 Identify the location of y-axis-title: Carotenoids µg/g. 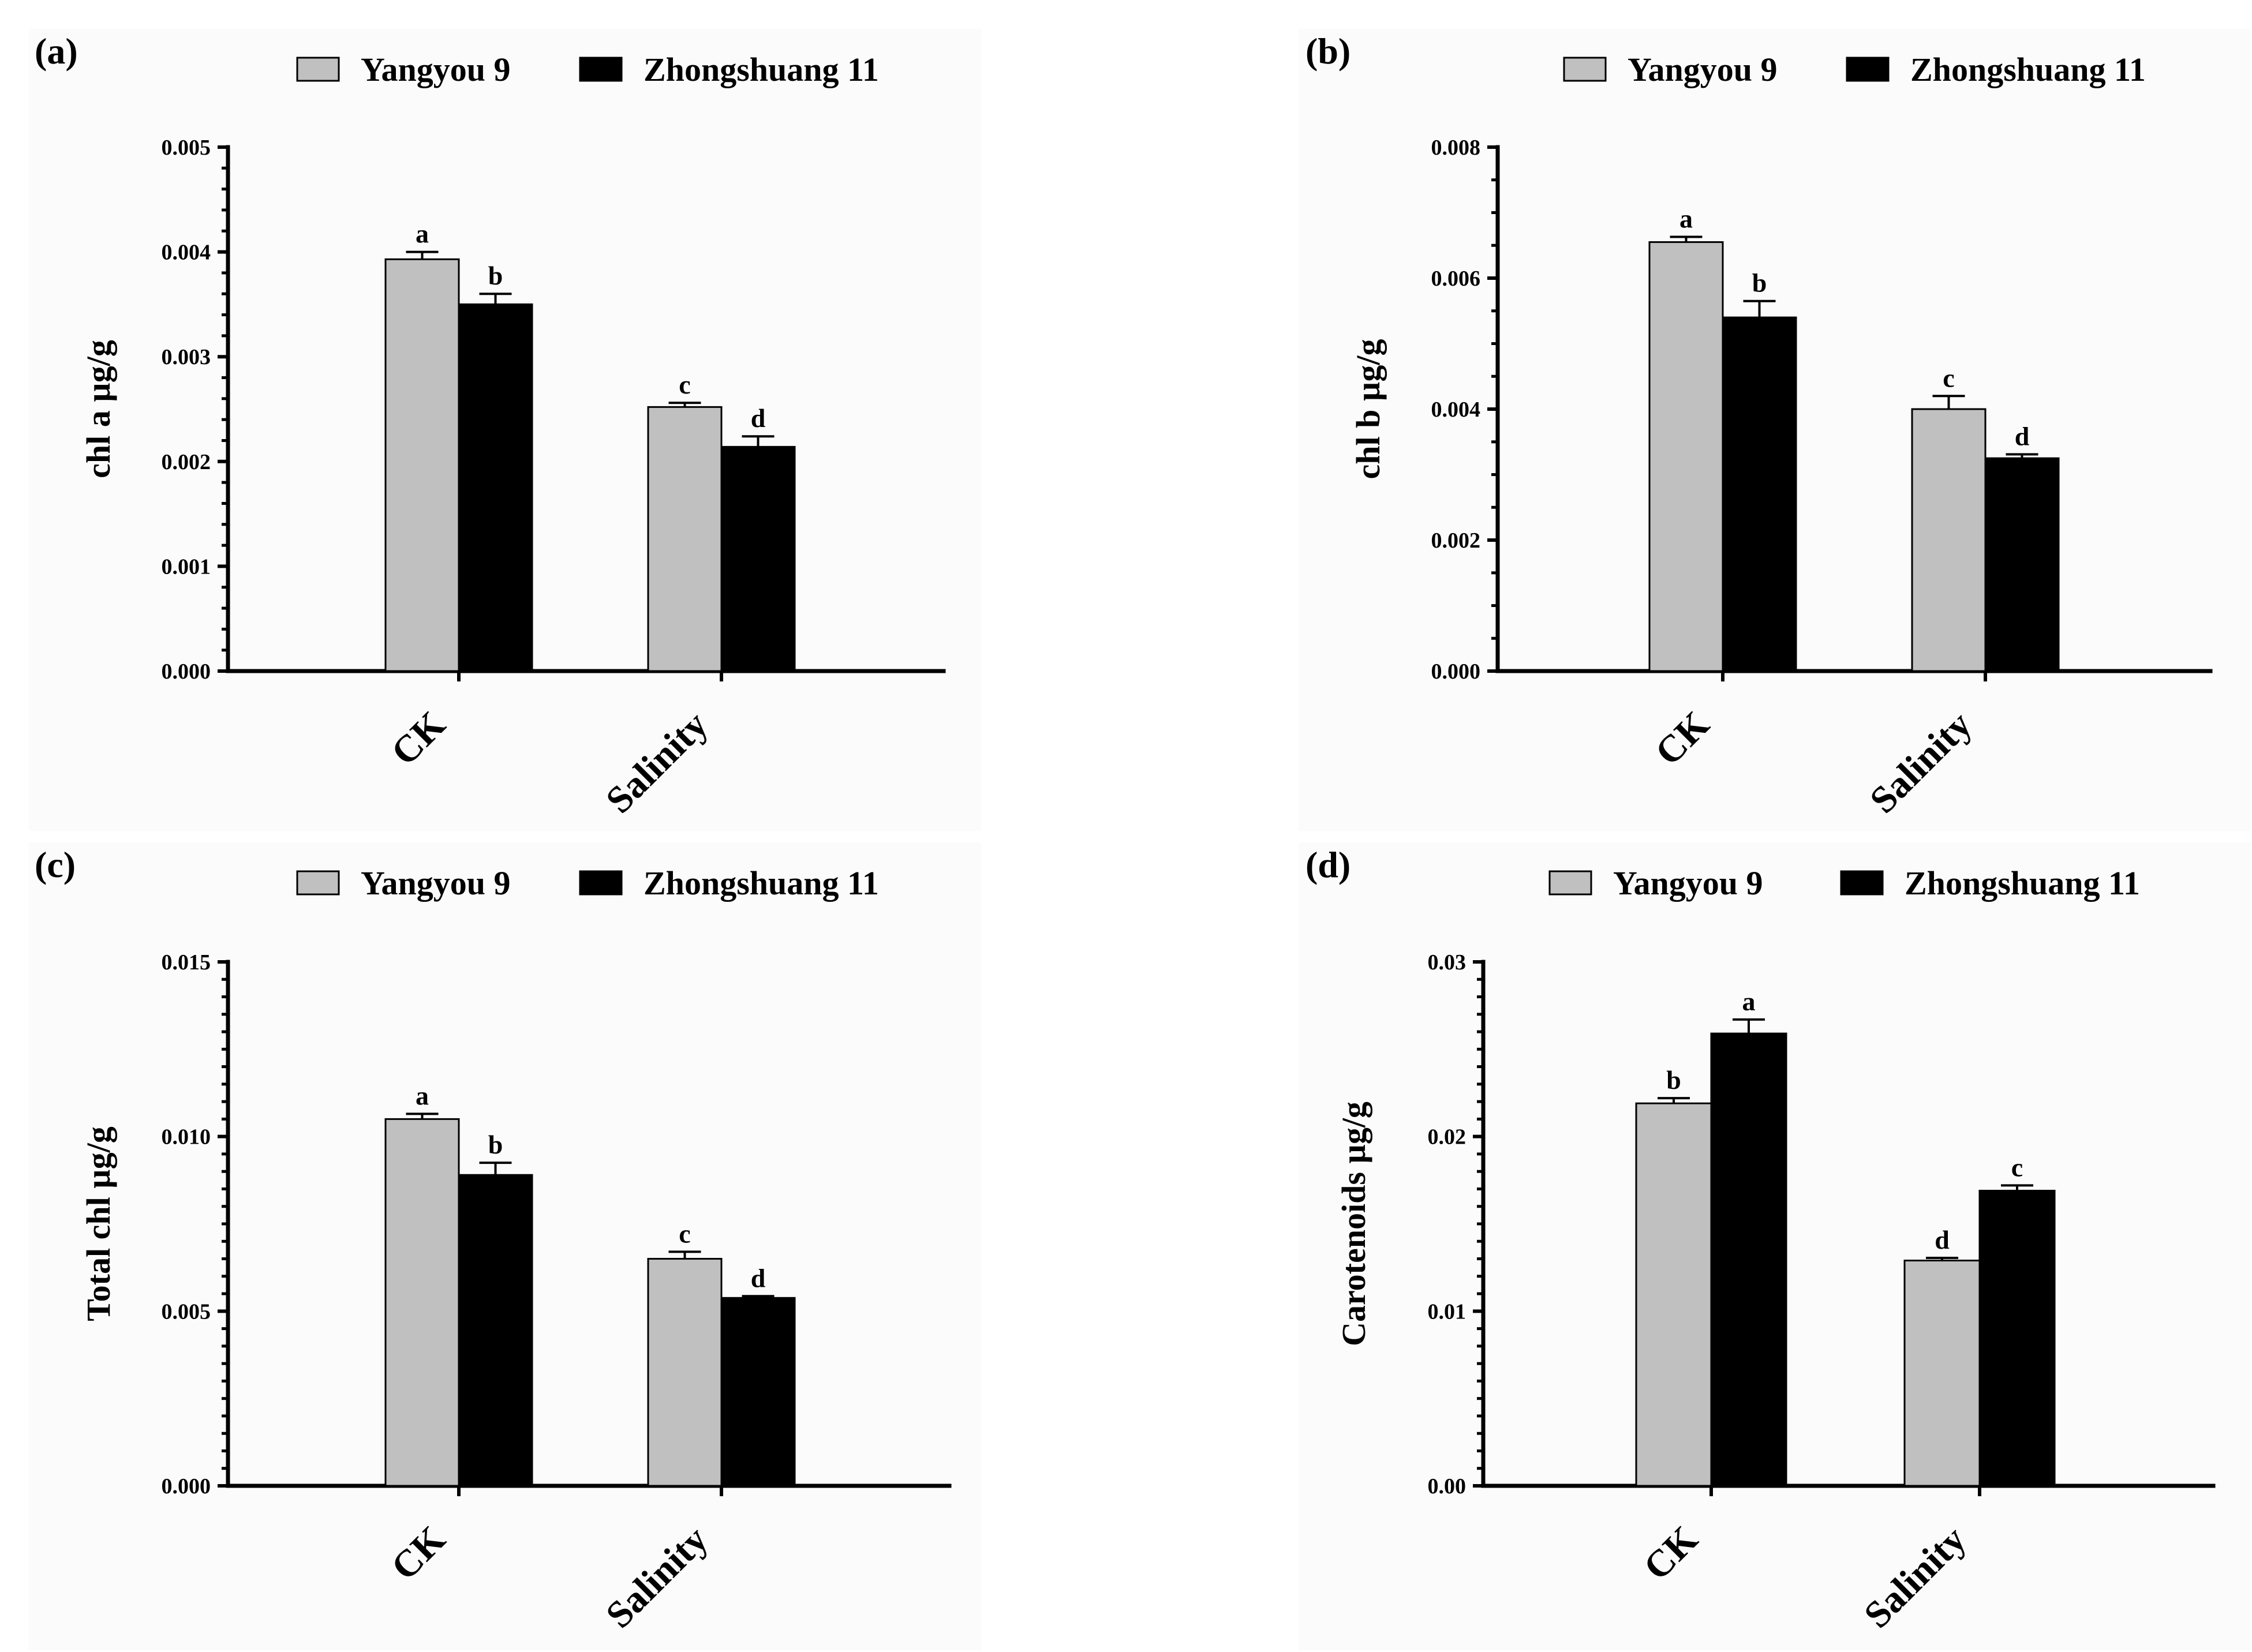
(1353, 1224).